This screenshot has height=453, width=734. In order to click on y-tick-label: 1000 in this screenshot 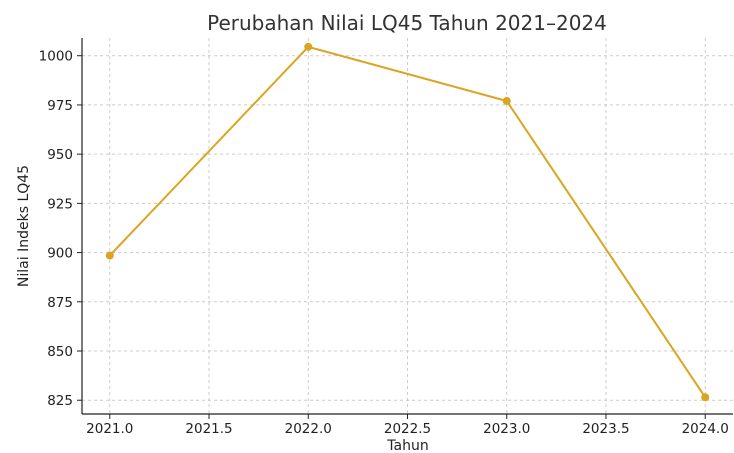, I will do `click(56, 57)`.